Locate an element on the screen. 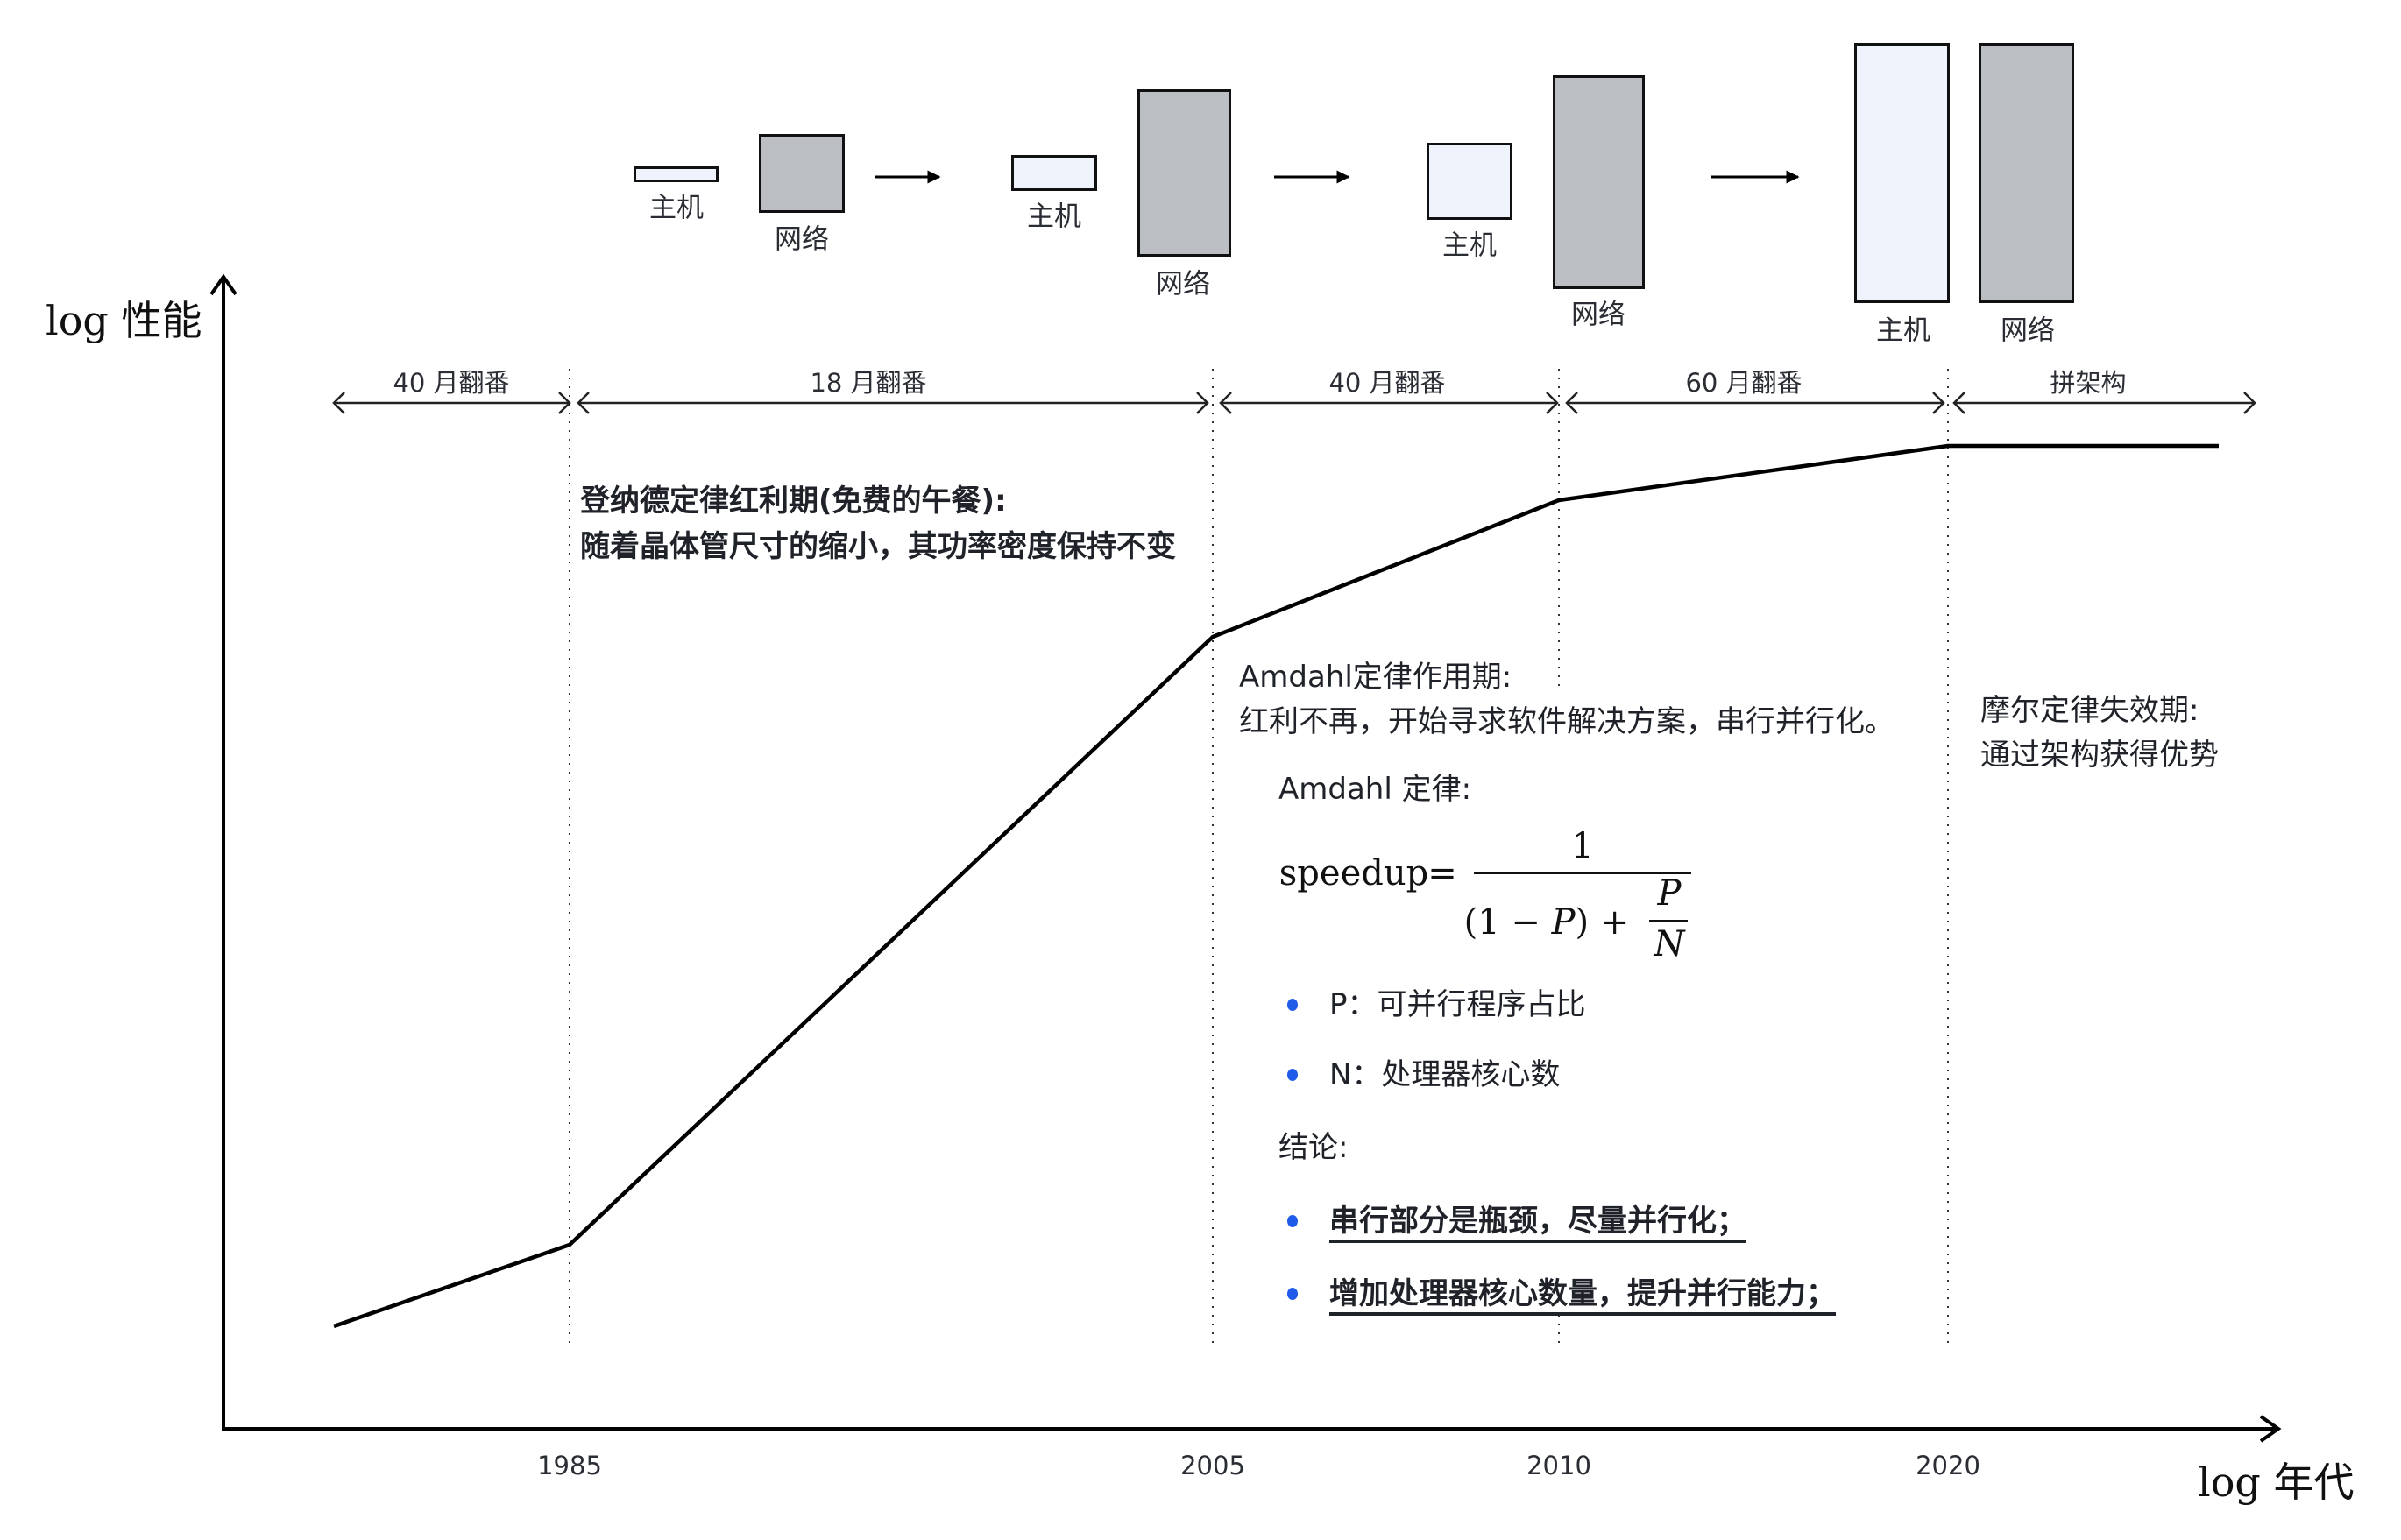 The width and height of the screenshot is (2401, 1540). period-label-1: 40 月翻番 is located at coordinates (451, 383).